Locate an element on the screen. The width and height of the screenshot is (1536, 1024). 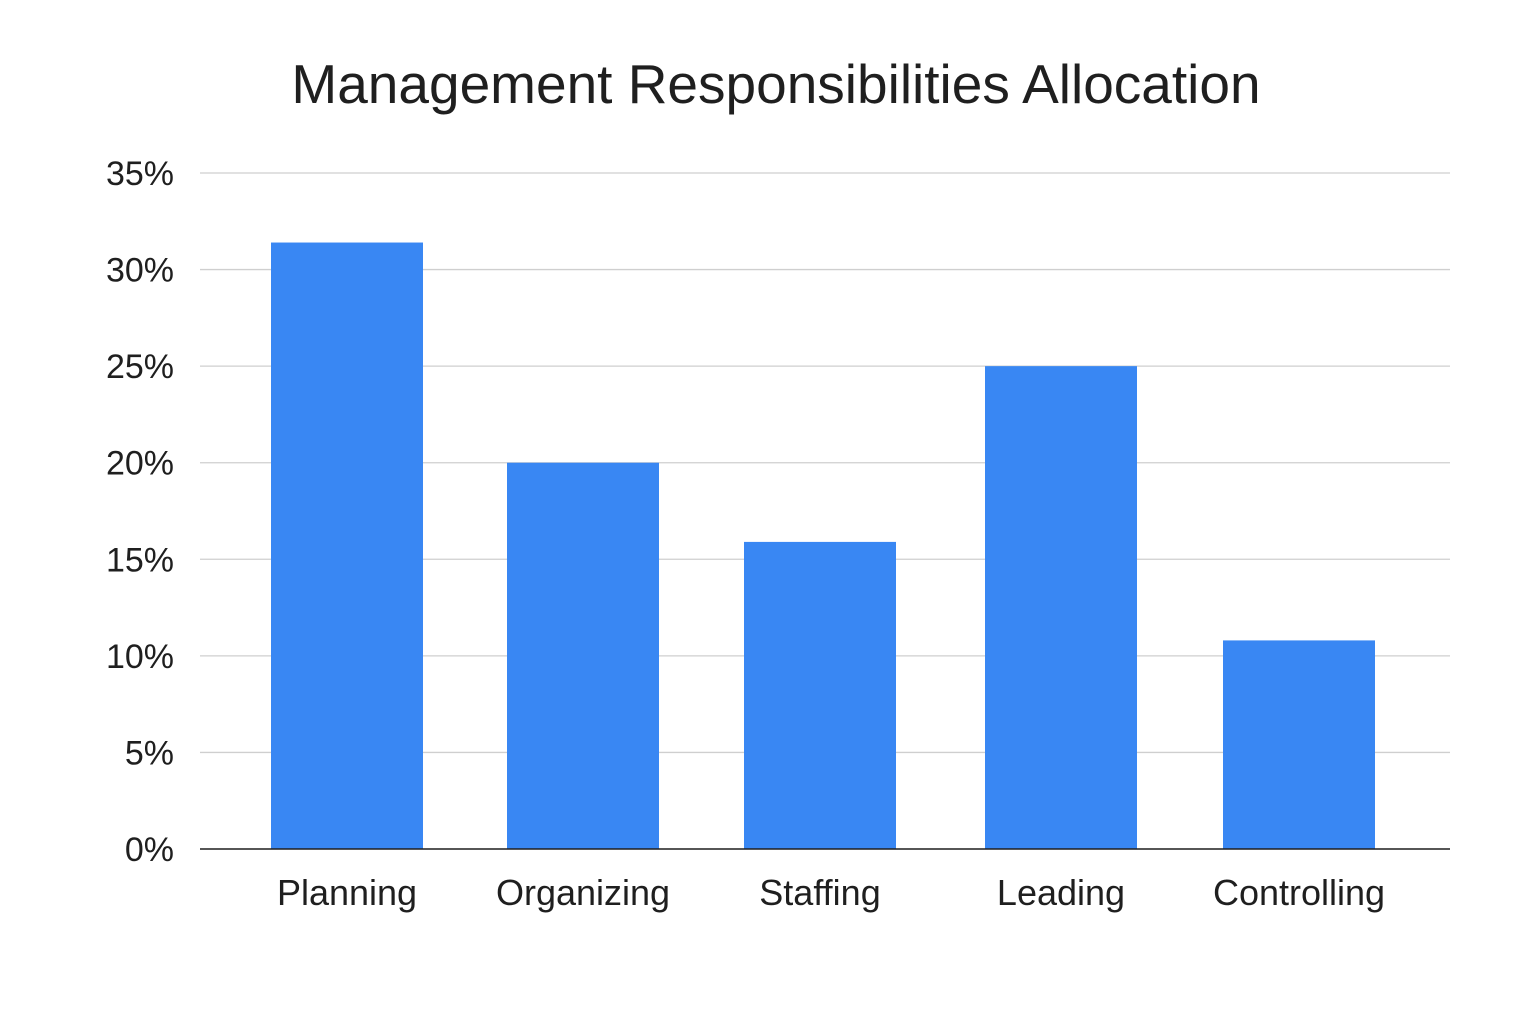
x-category-label: Organizing is located at coordinates (583, 892).